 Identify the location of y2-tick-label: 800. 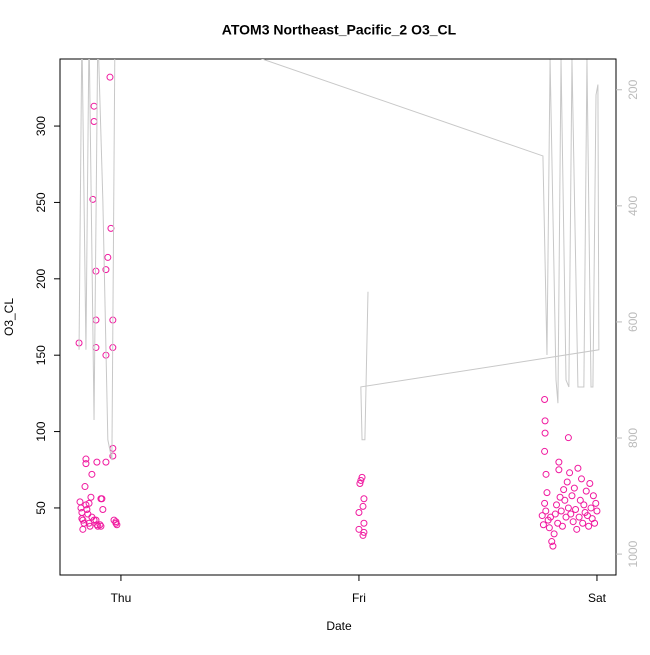
(633, 438).